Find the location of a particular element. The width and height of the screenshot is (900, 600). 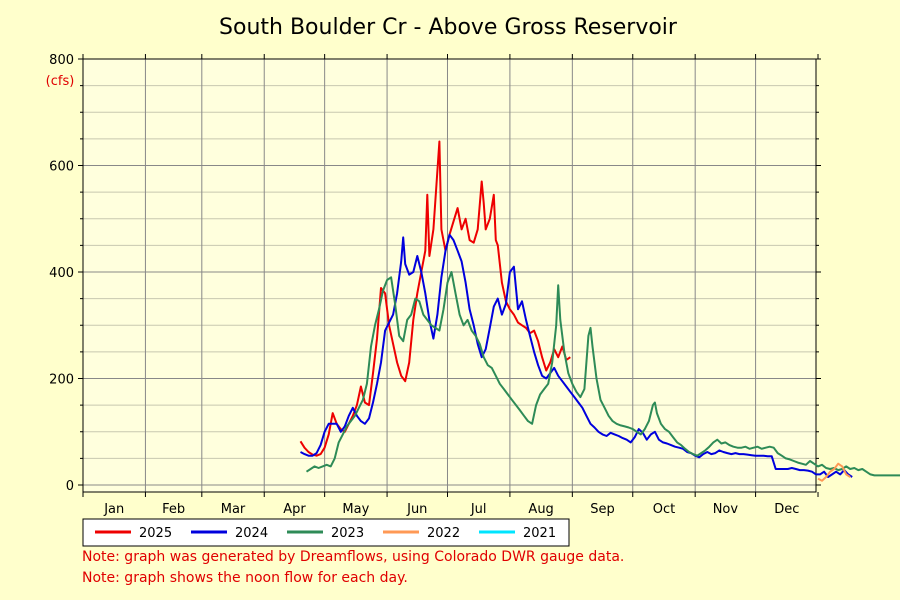

y-tick-label: 800 is located at coordinates (61, 60).